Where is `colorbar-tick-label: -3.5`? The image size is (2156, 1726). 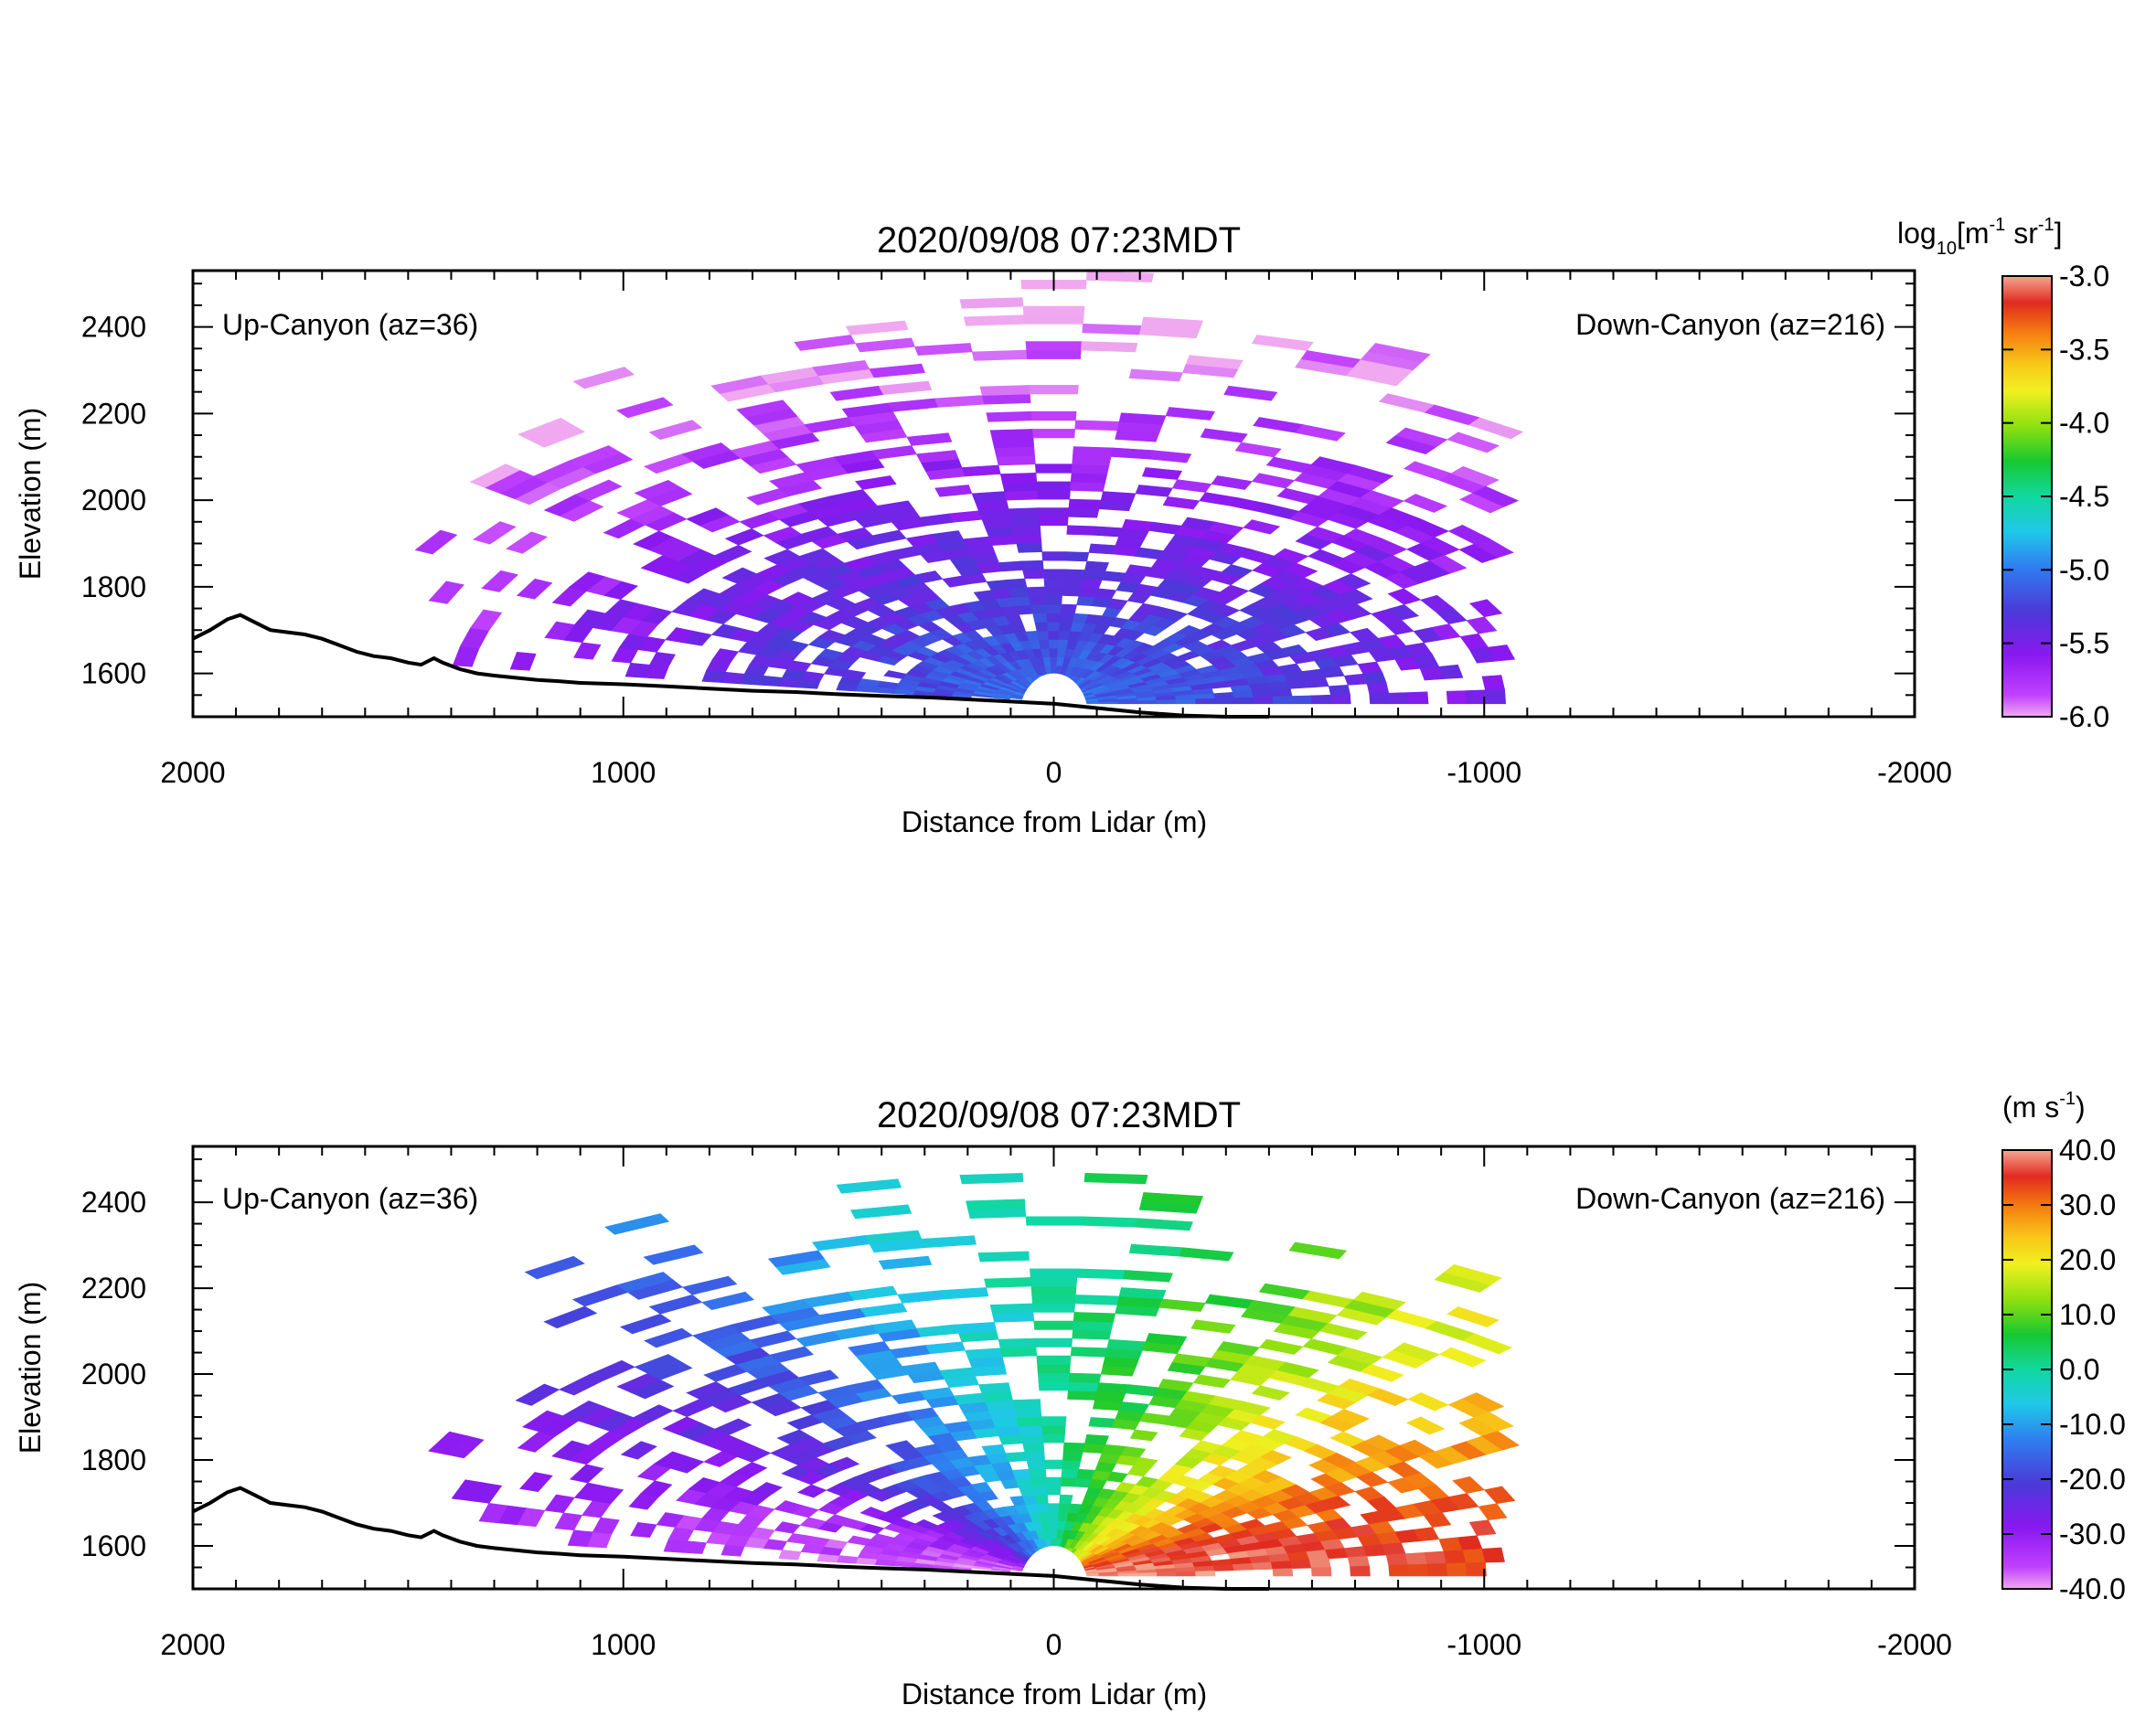
colorbar-tick-label: -3.5 is located at coordinates (2084, 350).